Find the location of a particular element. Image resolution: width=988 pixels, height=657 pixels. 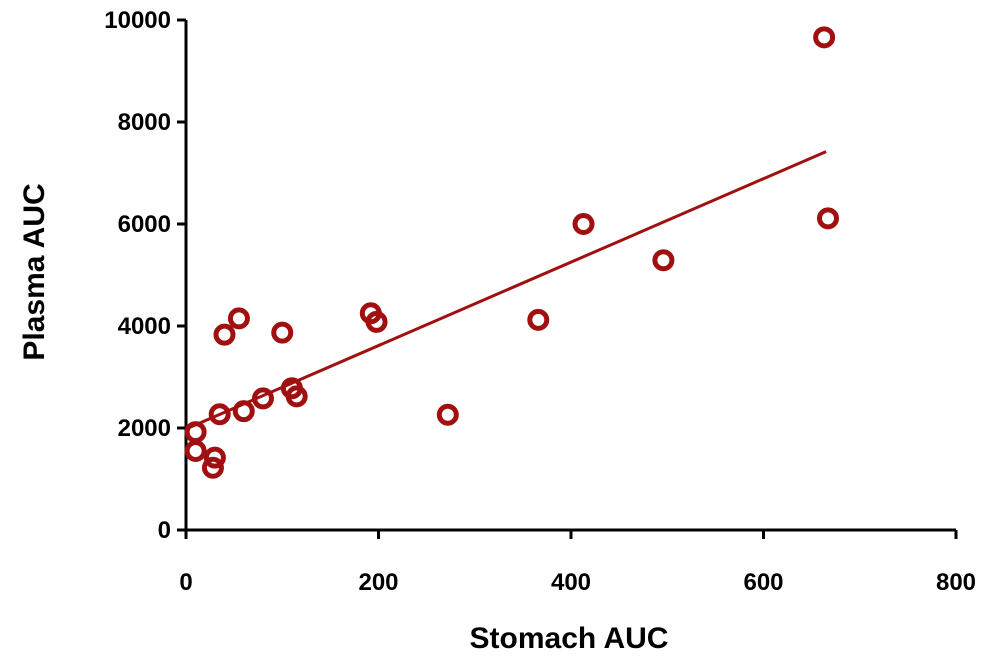

x-tick-label: 0 is located at coordinates (185, 582).